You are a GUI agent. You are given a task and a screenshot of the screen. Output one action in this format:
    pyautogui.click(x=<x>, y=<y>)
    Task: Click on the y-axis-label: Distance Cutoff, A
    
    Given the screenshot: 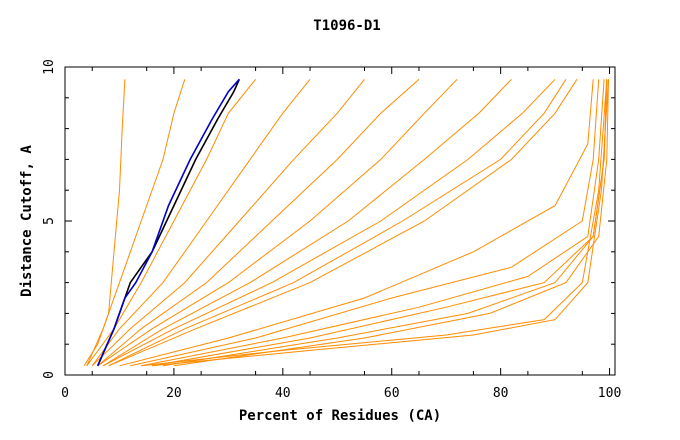 What is the action you would take?
    pyautogui.click(x=27, y=221)
    